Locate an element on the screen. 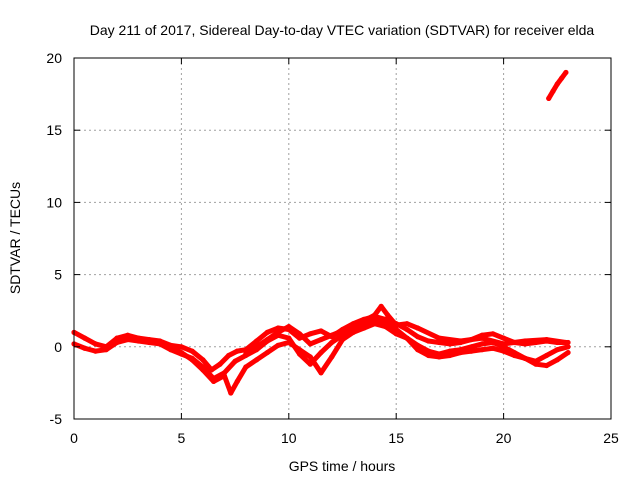 This screenshot has width=640, height=480. x-tick-label: 15 is located at coordinates (396, 438).